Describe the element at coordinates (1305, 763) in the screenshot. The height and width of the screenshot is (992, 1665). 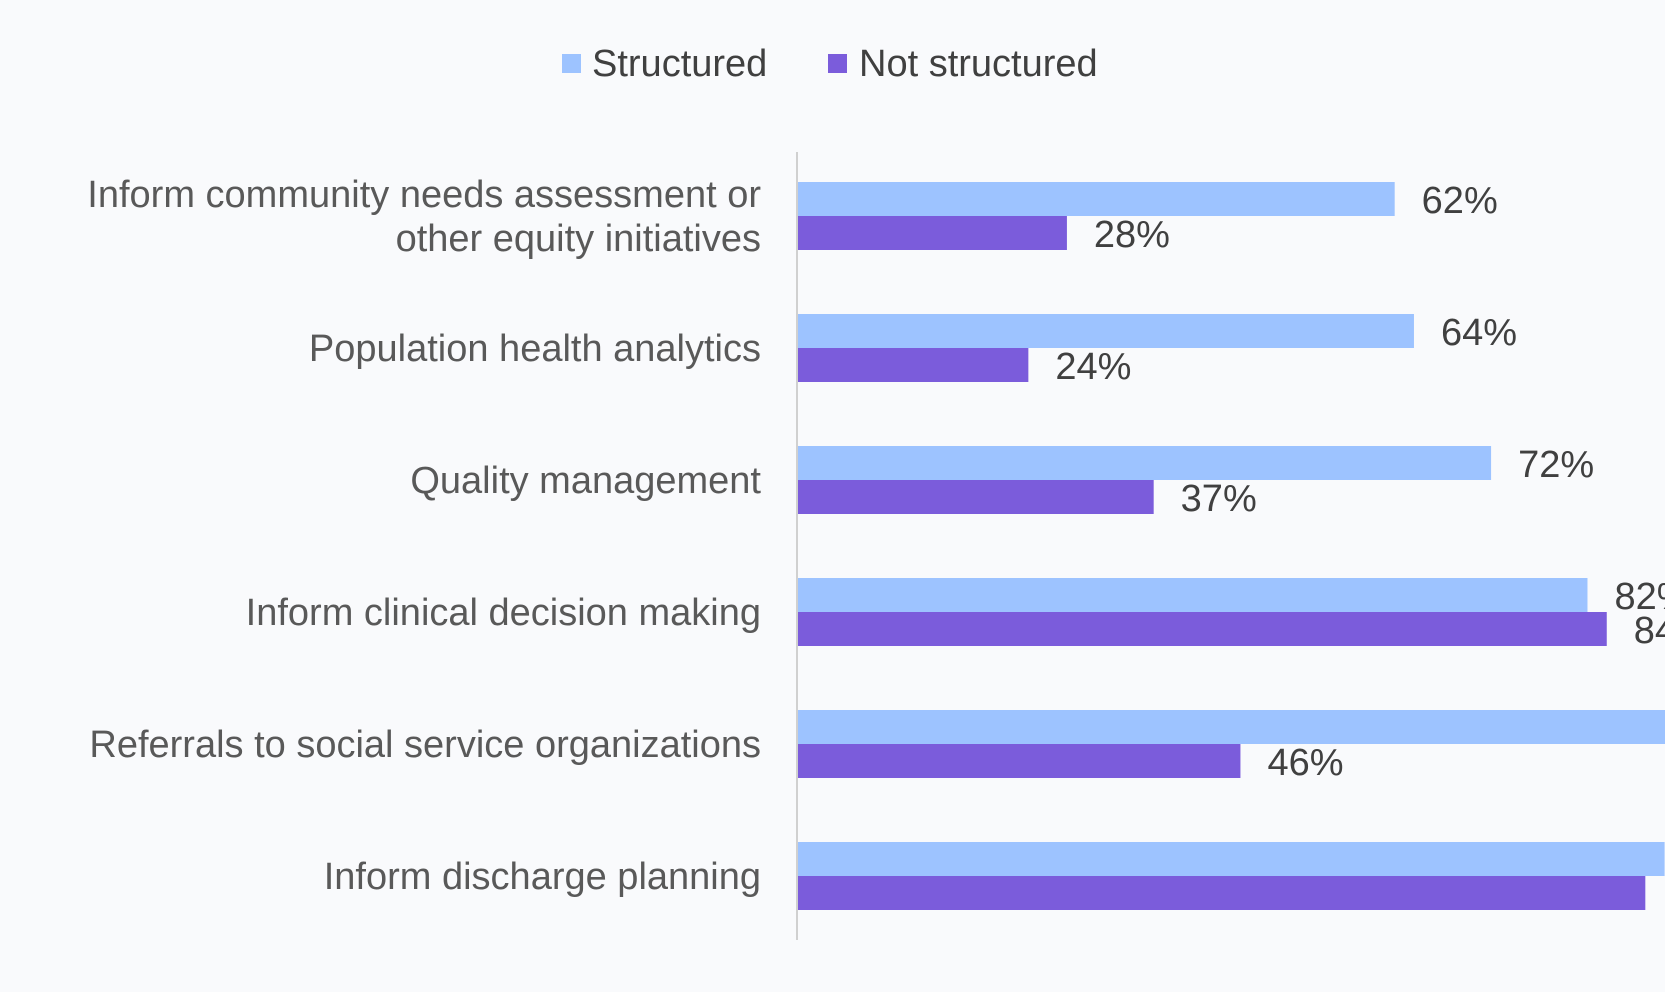
I see `data-label: 46%` at that location.